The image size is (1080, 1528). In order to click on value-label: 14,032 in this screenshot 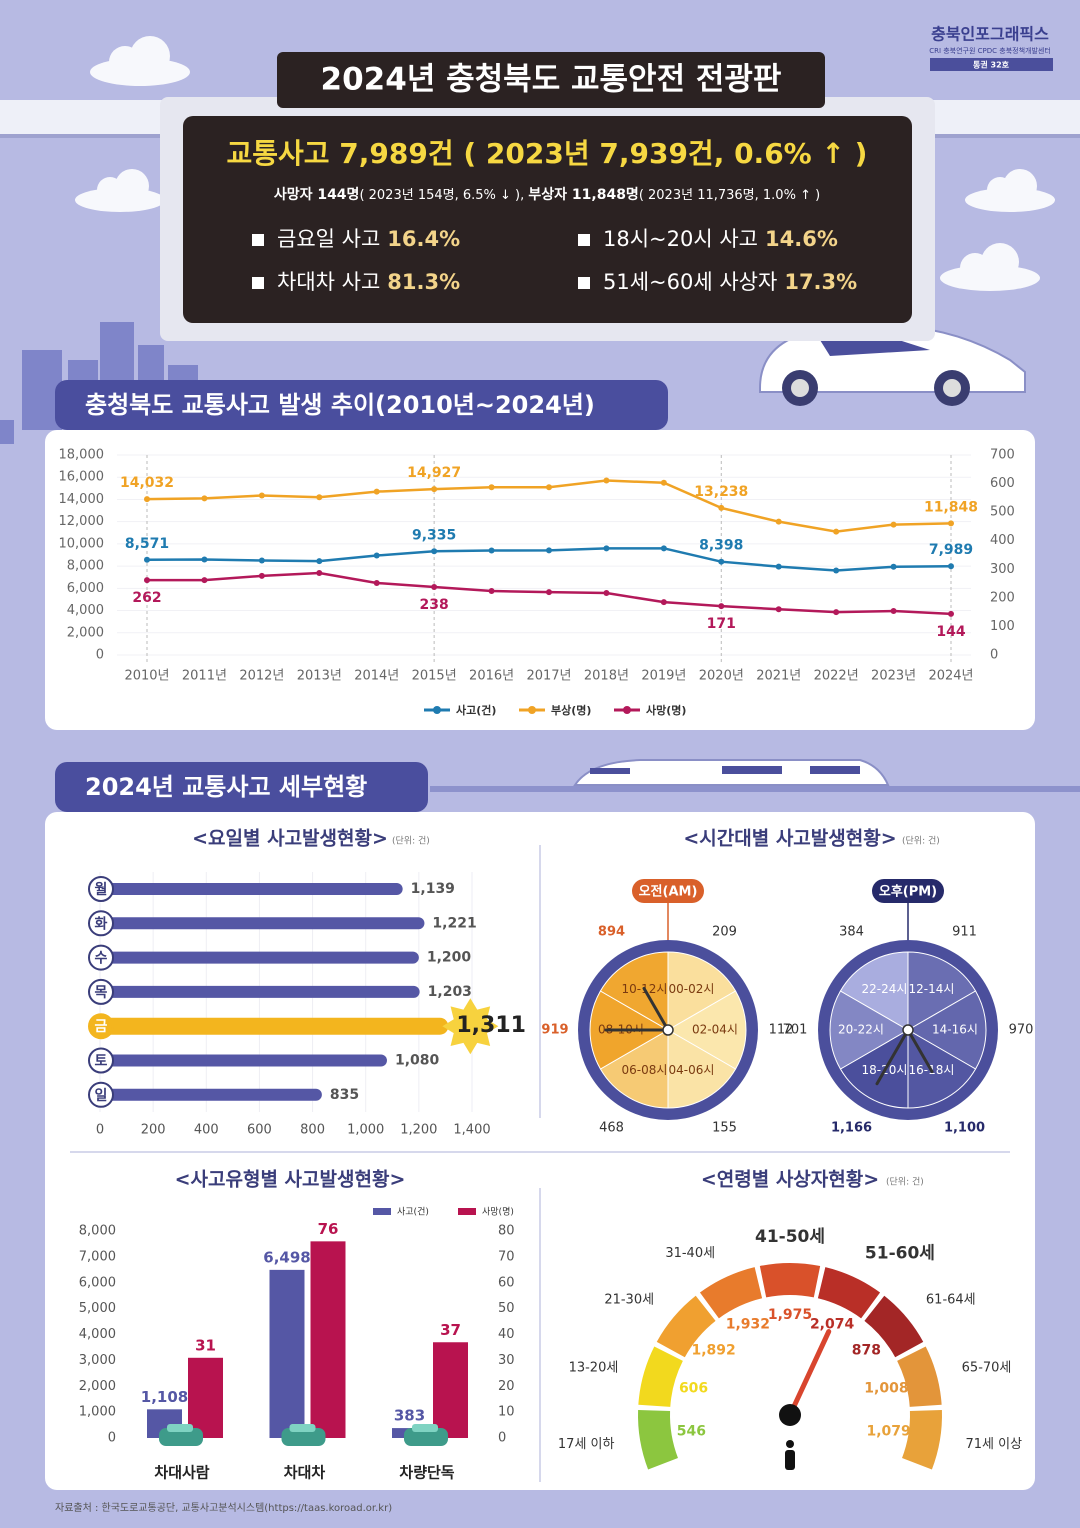, I will do `click(147, 483)`.